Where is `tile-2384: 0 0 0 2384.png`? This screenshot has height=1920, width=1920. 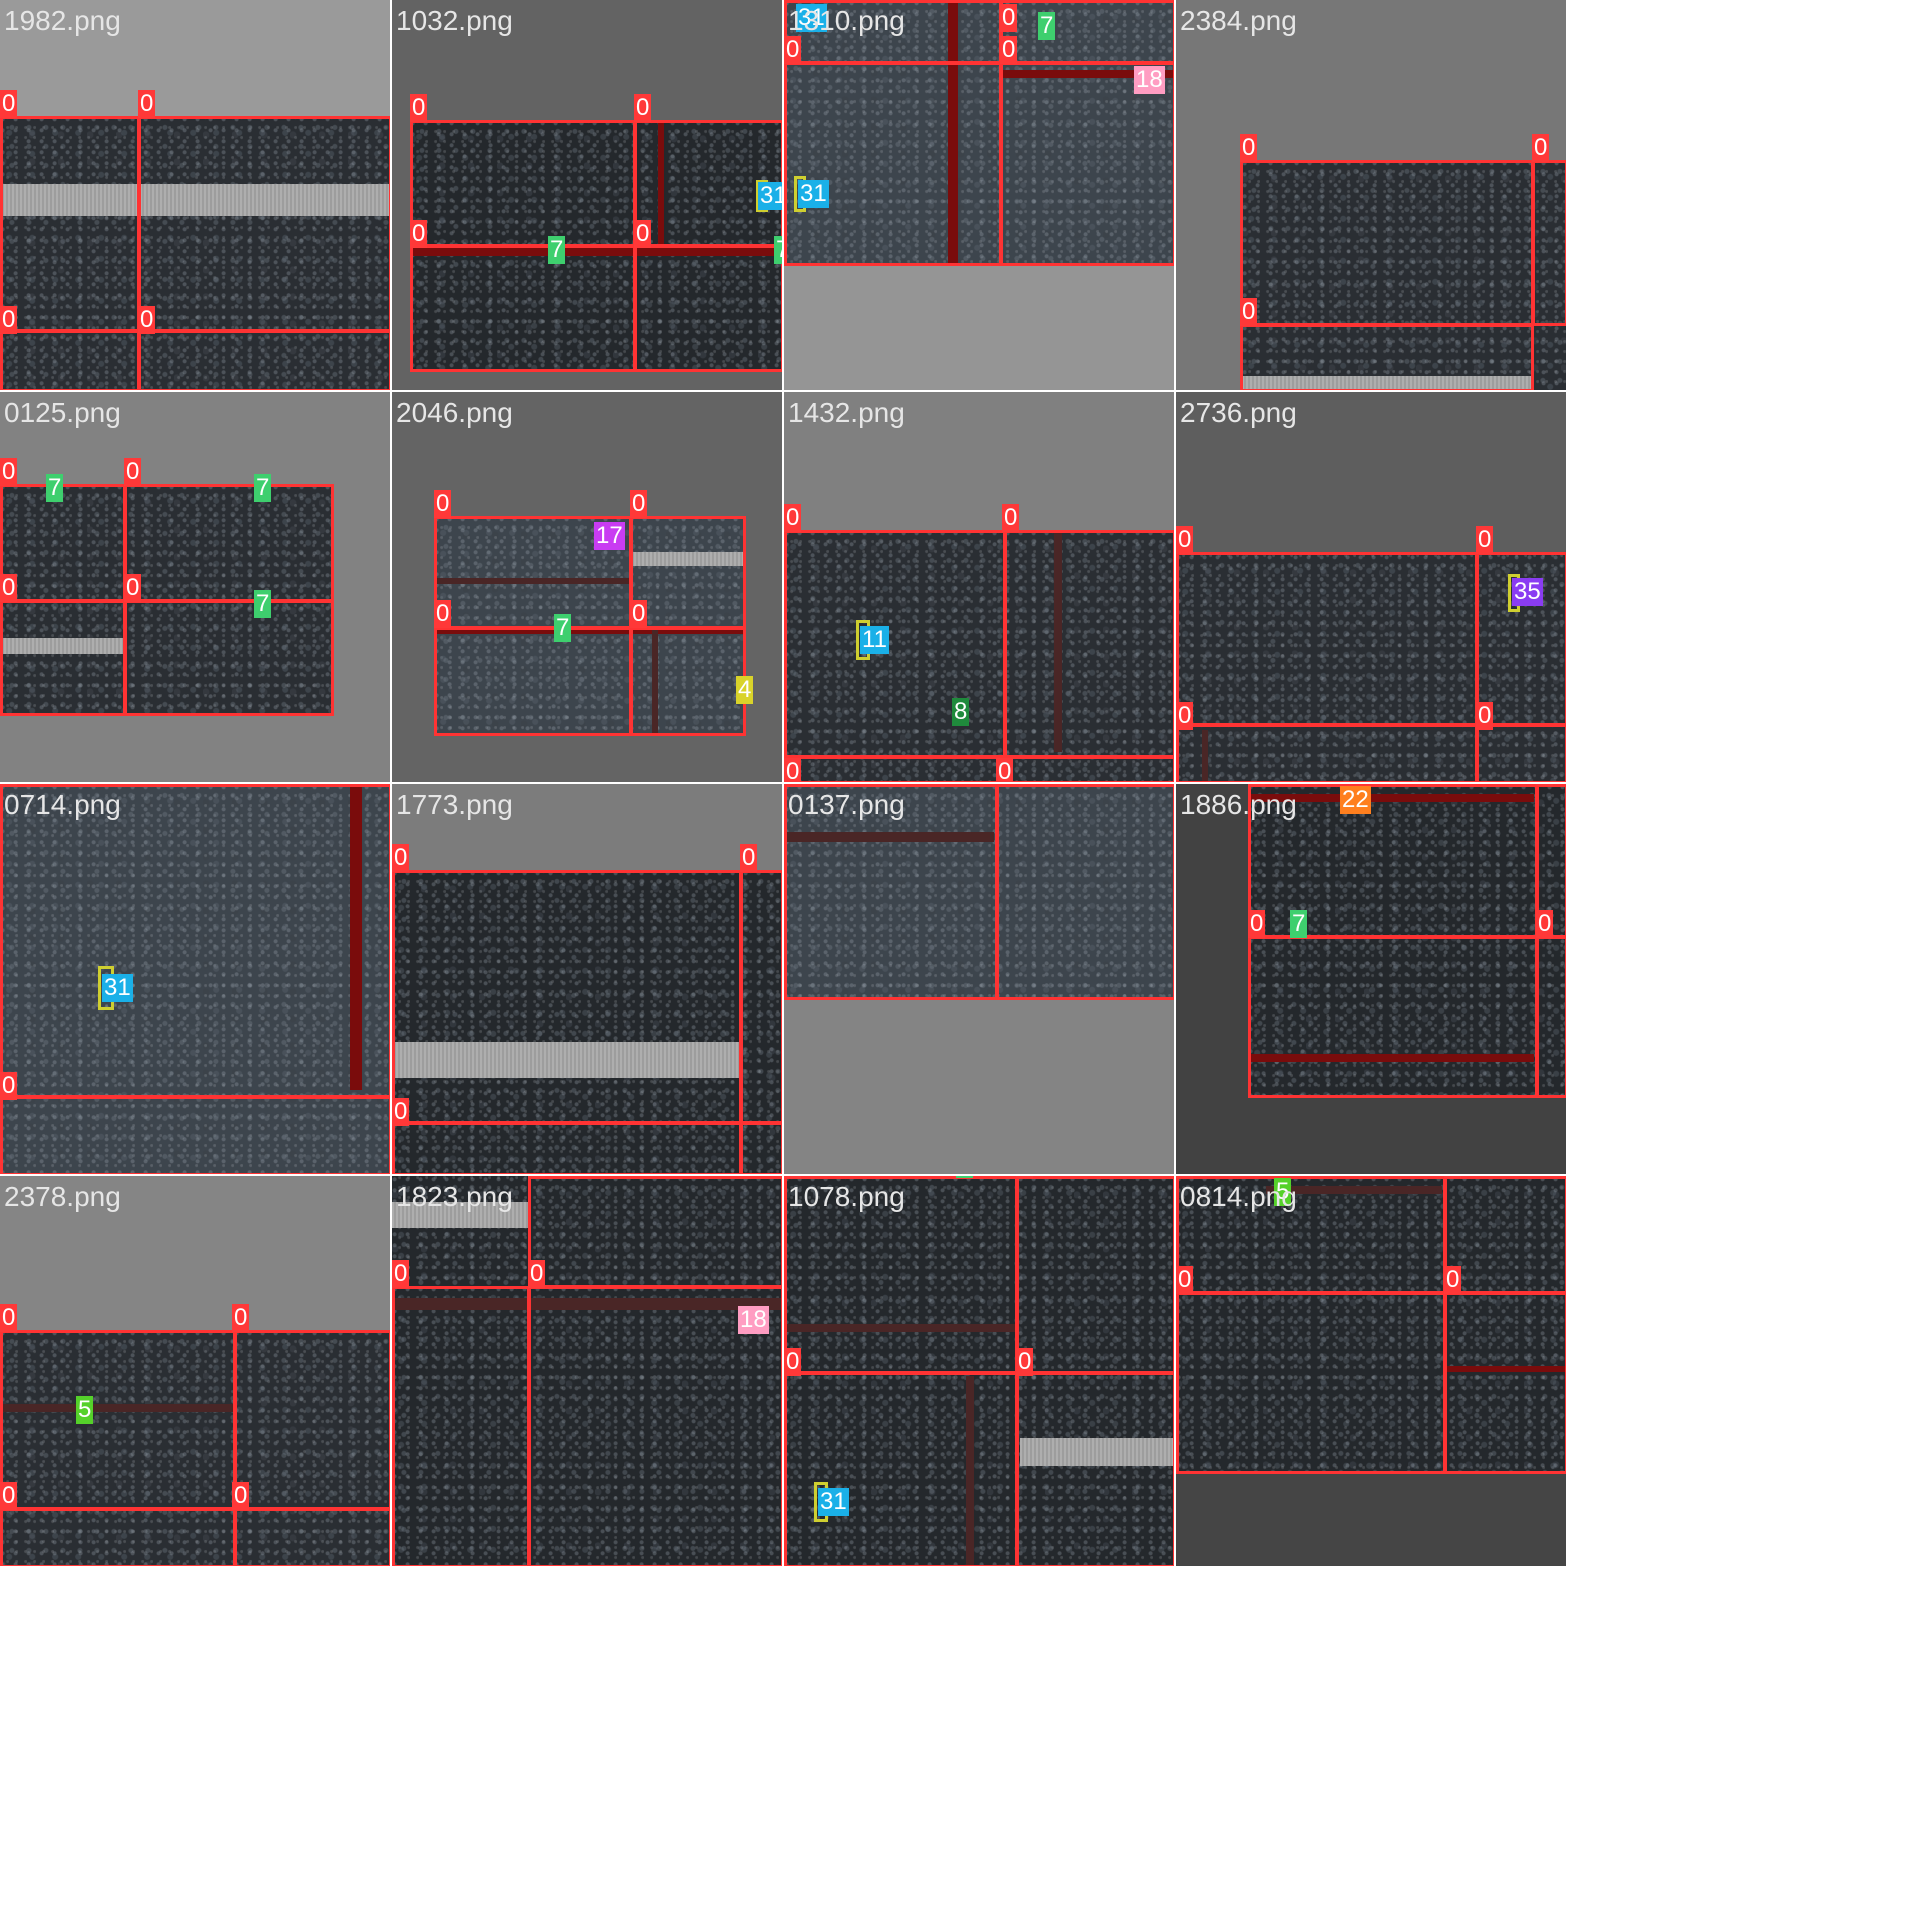 tile-2384: 0 0 0 2384.png is located at coordinates (1371, 195).